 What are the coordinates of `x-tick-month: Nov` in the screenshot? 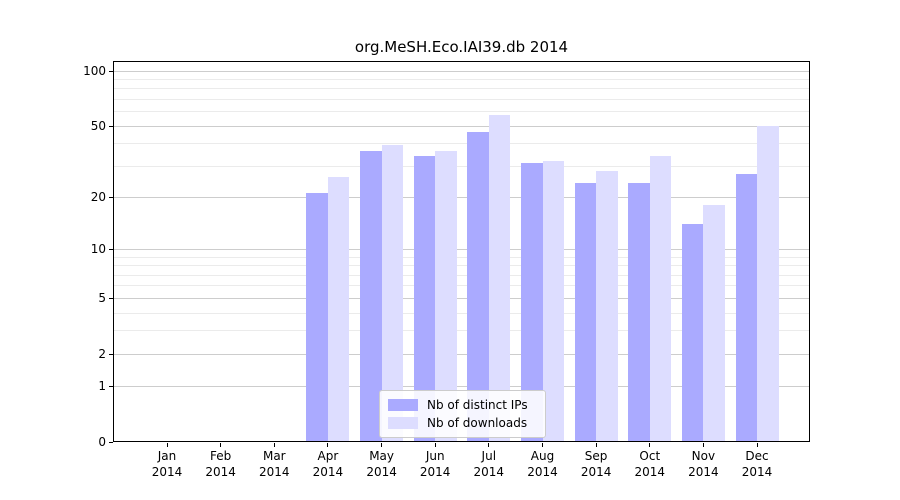 It's located at (703, 456).